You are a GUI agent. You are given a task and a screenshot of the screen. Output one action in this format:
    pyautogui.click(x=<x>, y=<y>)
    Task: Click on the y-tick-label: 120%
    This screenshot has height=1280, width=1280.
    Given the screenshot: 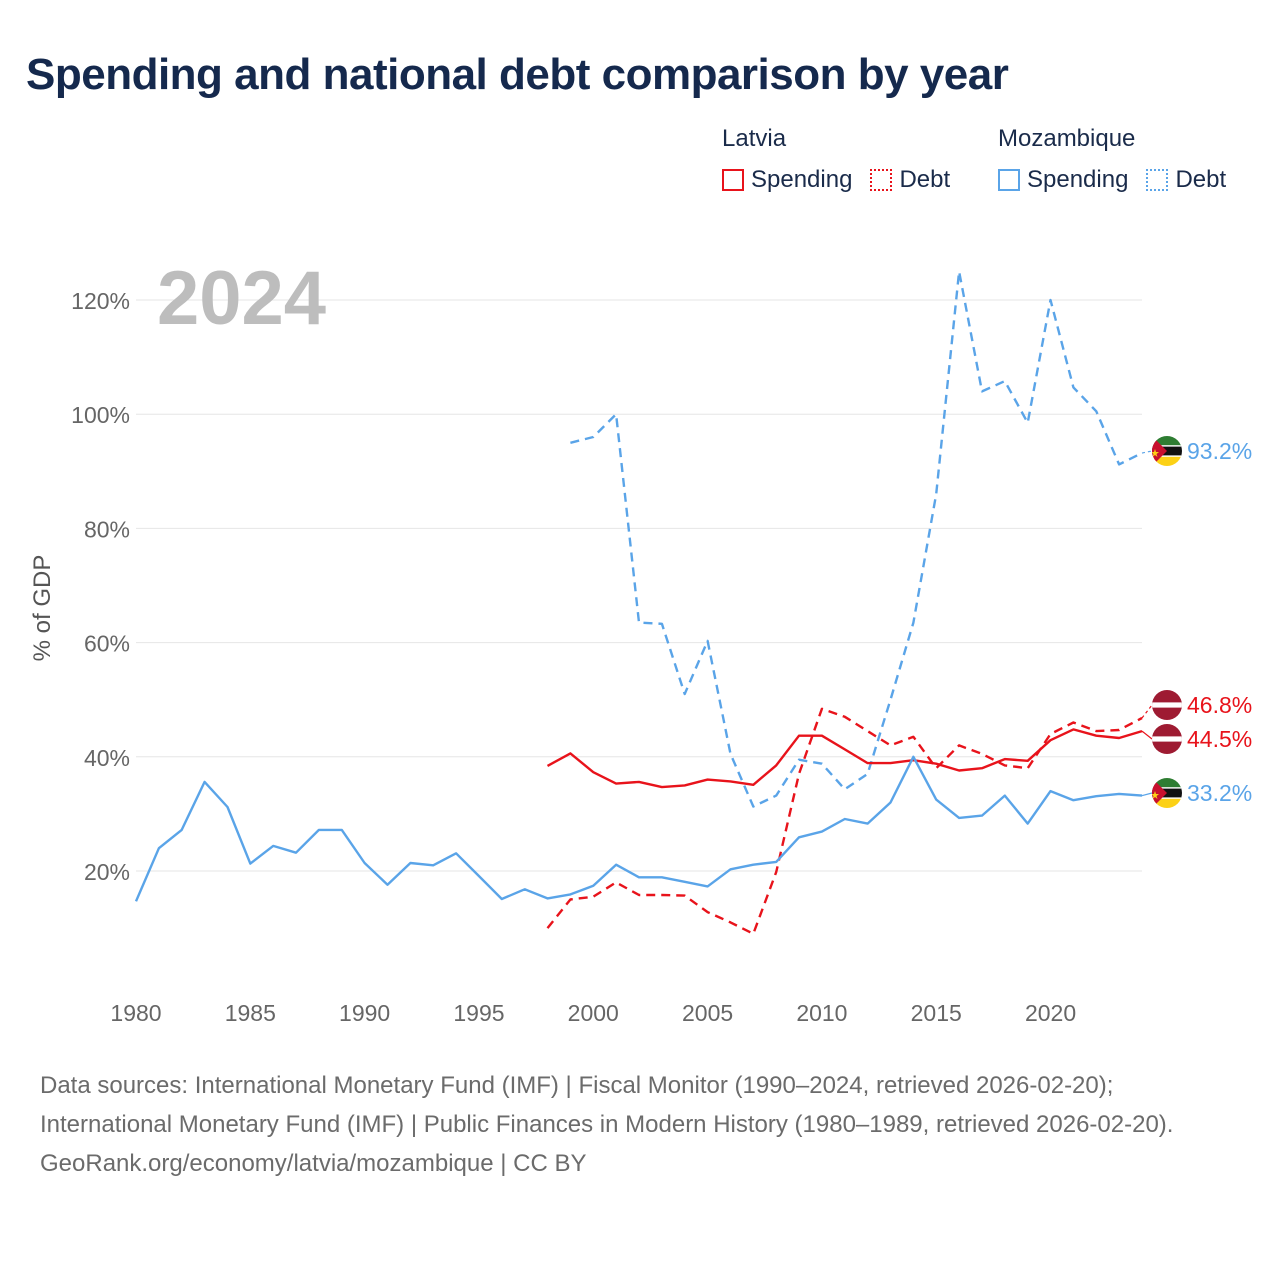 What is the action you would take?
    pyautogui.click(x=100, y=301)
    